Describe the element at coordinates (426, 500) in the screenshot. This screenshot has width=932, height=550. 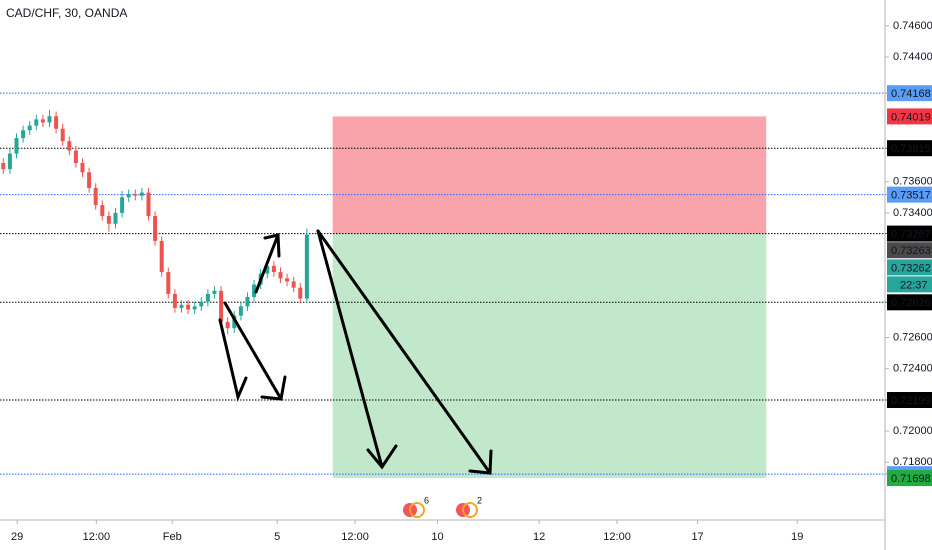
I see `event-count: 6` at that location.